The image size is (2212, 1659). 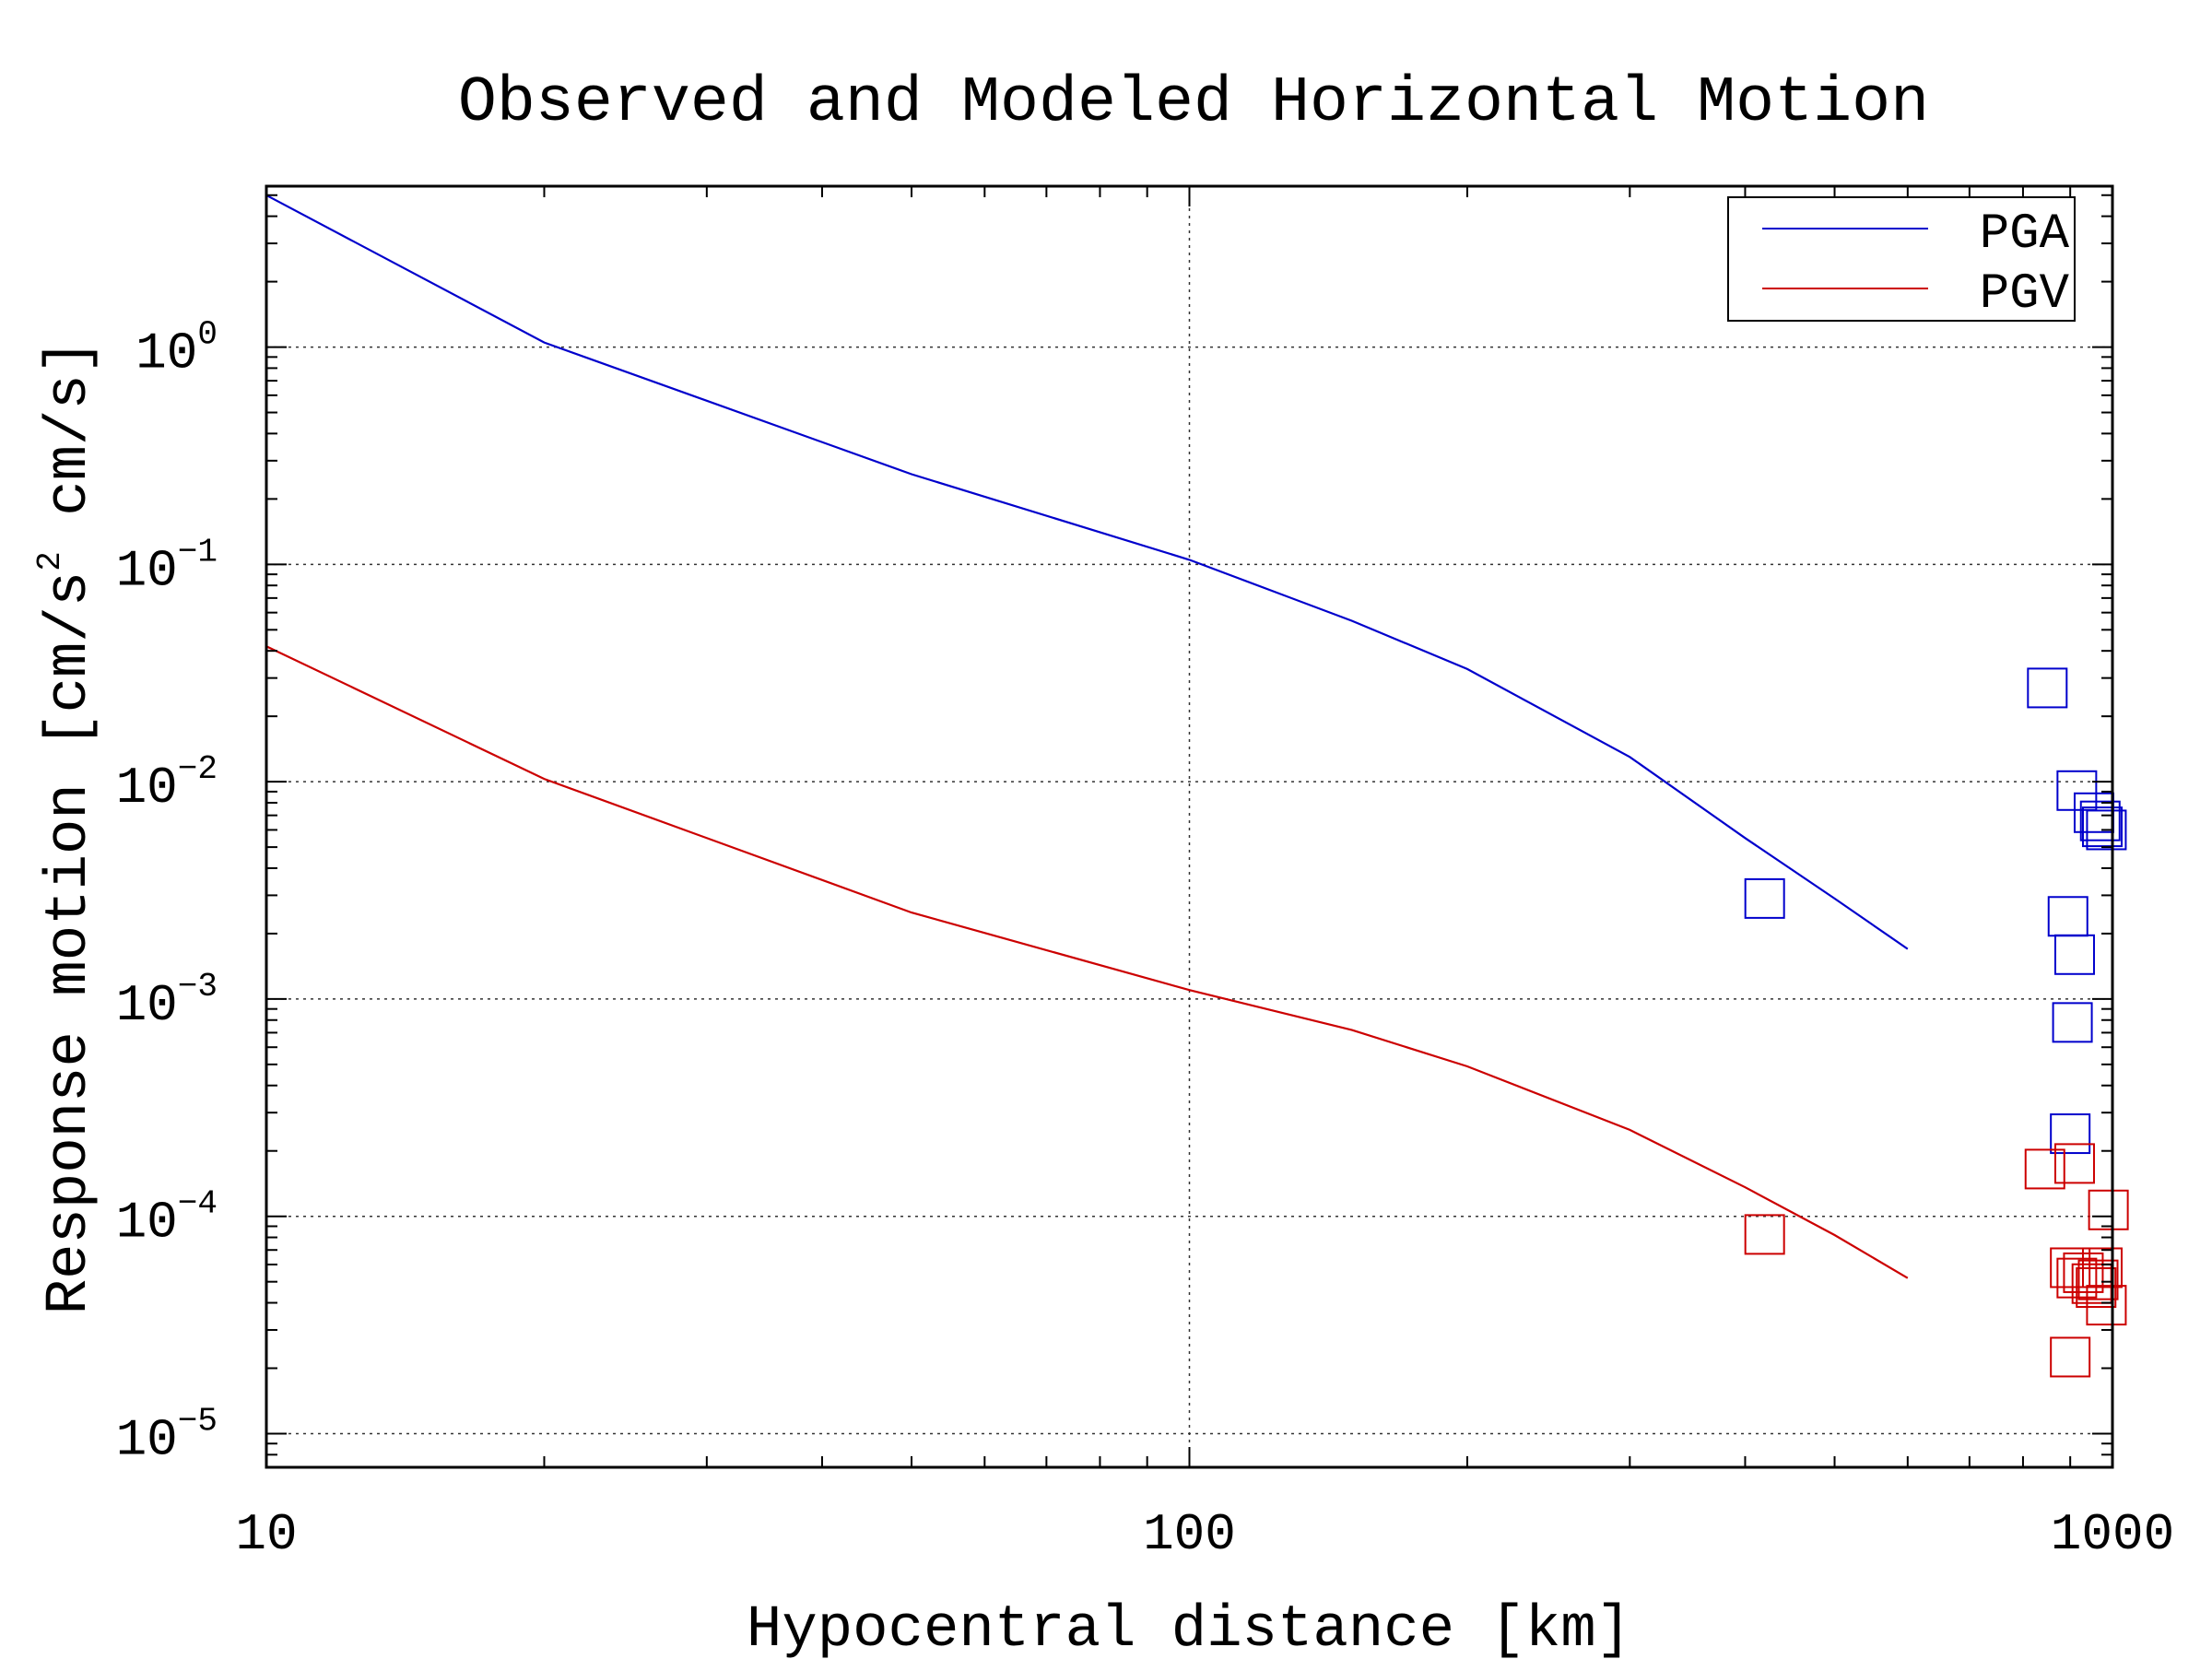 I want to click on y-tick-exponent: 0, so click(x=207, y=335).